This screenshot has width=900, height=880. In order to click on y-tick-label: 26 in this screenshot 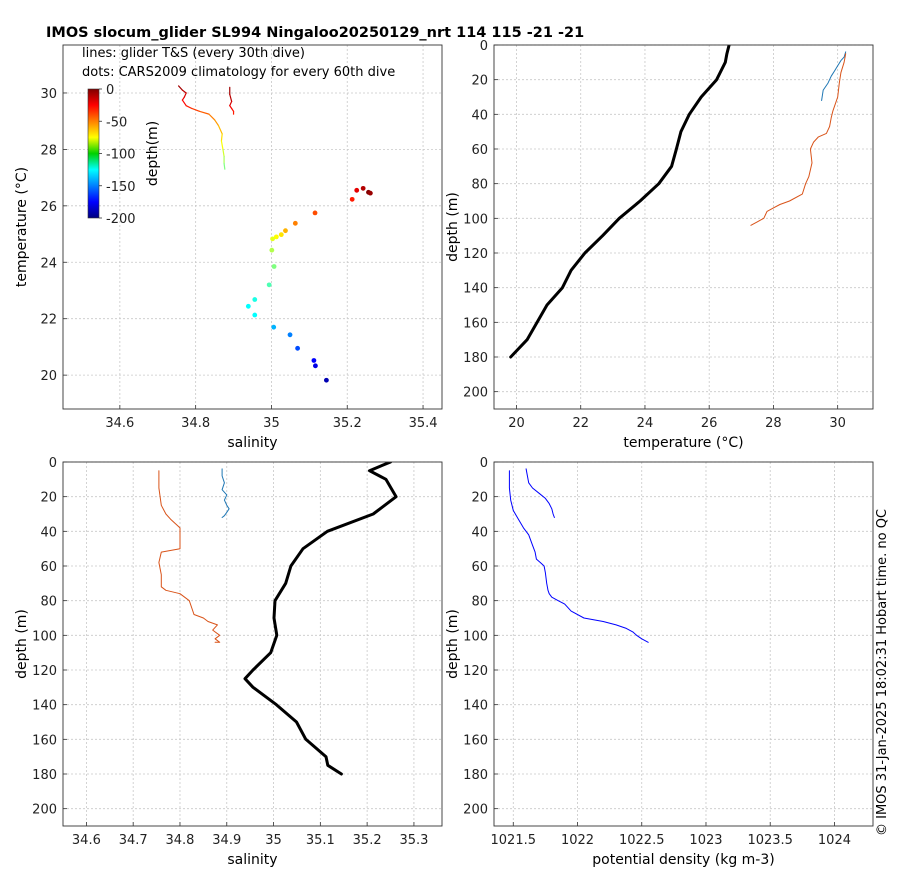, I will do `click(48, 207)`.